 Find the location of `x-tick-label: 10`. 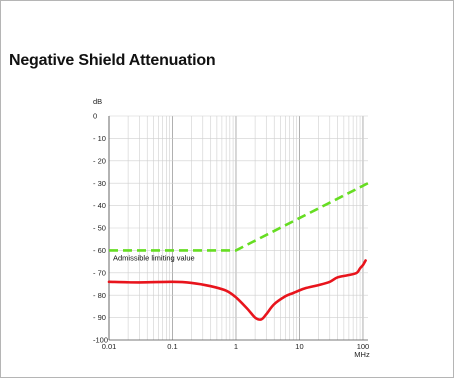

x-tick-label: 10 is located at coordinates (299, 346).